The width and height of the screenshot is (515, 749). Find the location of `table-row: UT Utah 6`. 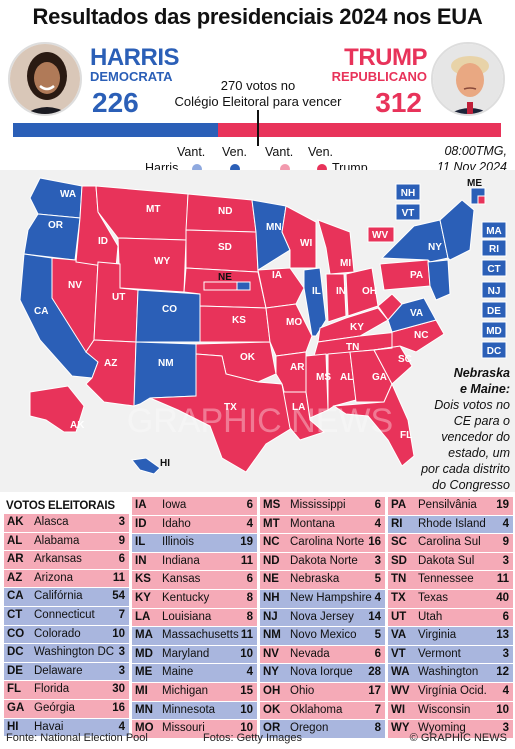

table-row: UT Utah 6 is located at coordinates (450, 617).